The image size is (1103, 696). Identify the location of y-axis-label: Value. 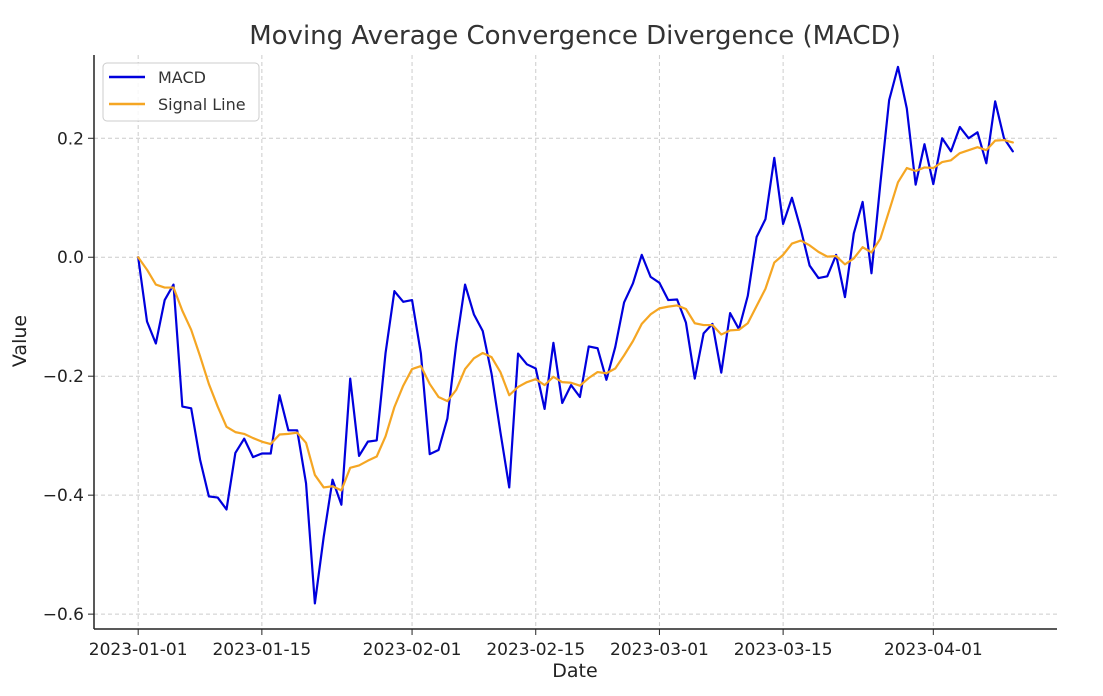
(20, 341).